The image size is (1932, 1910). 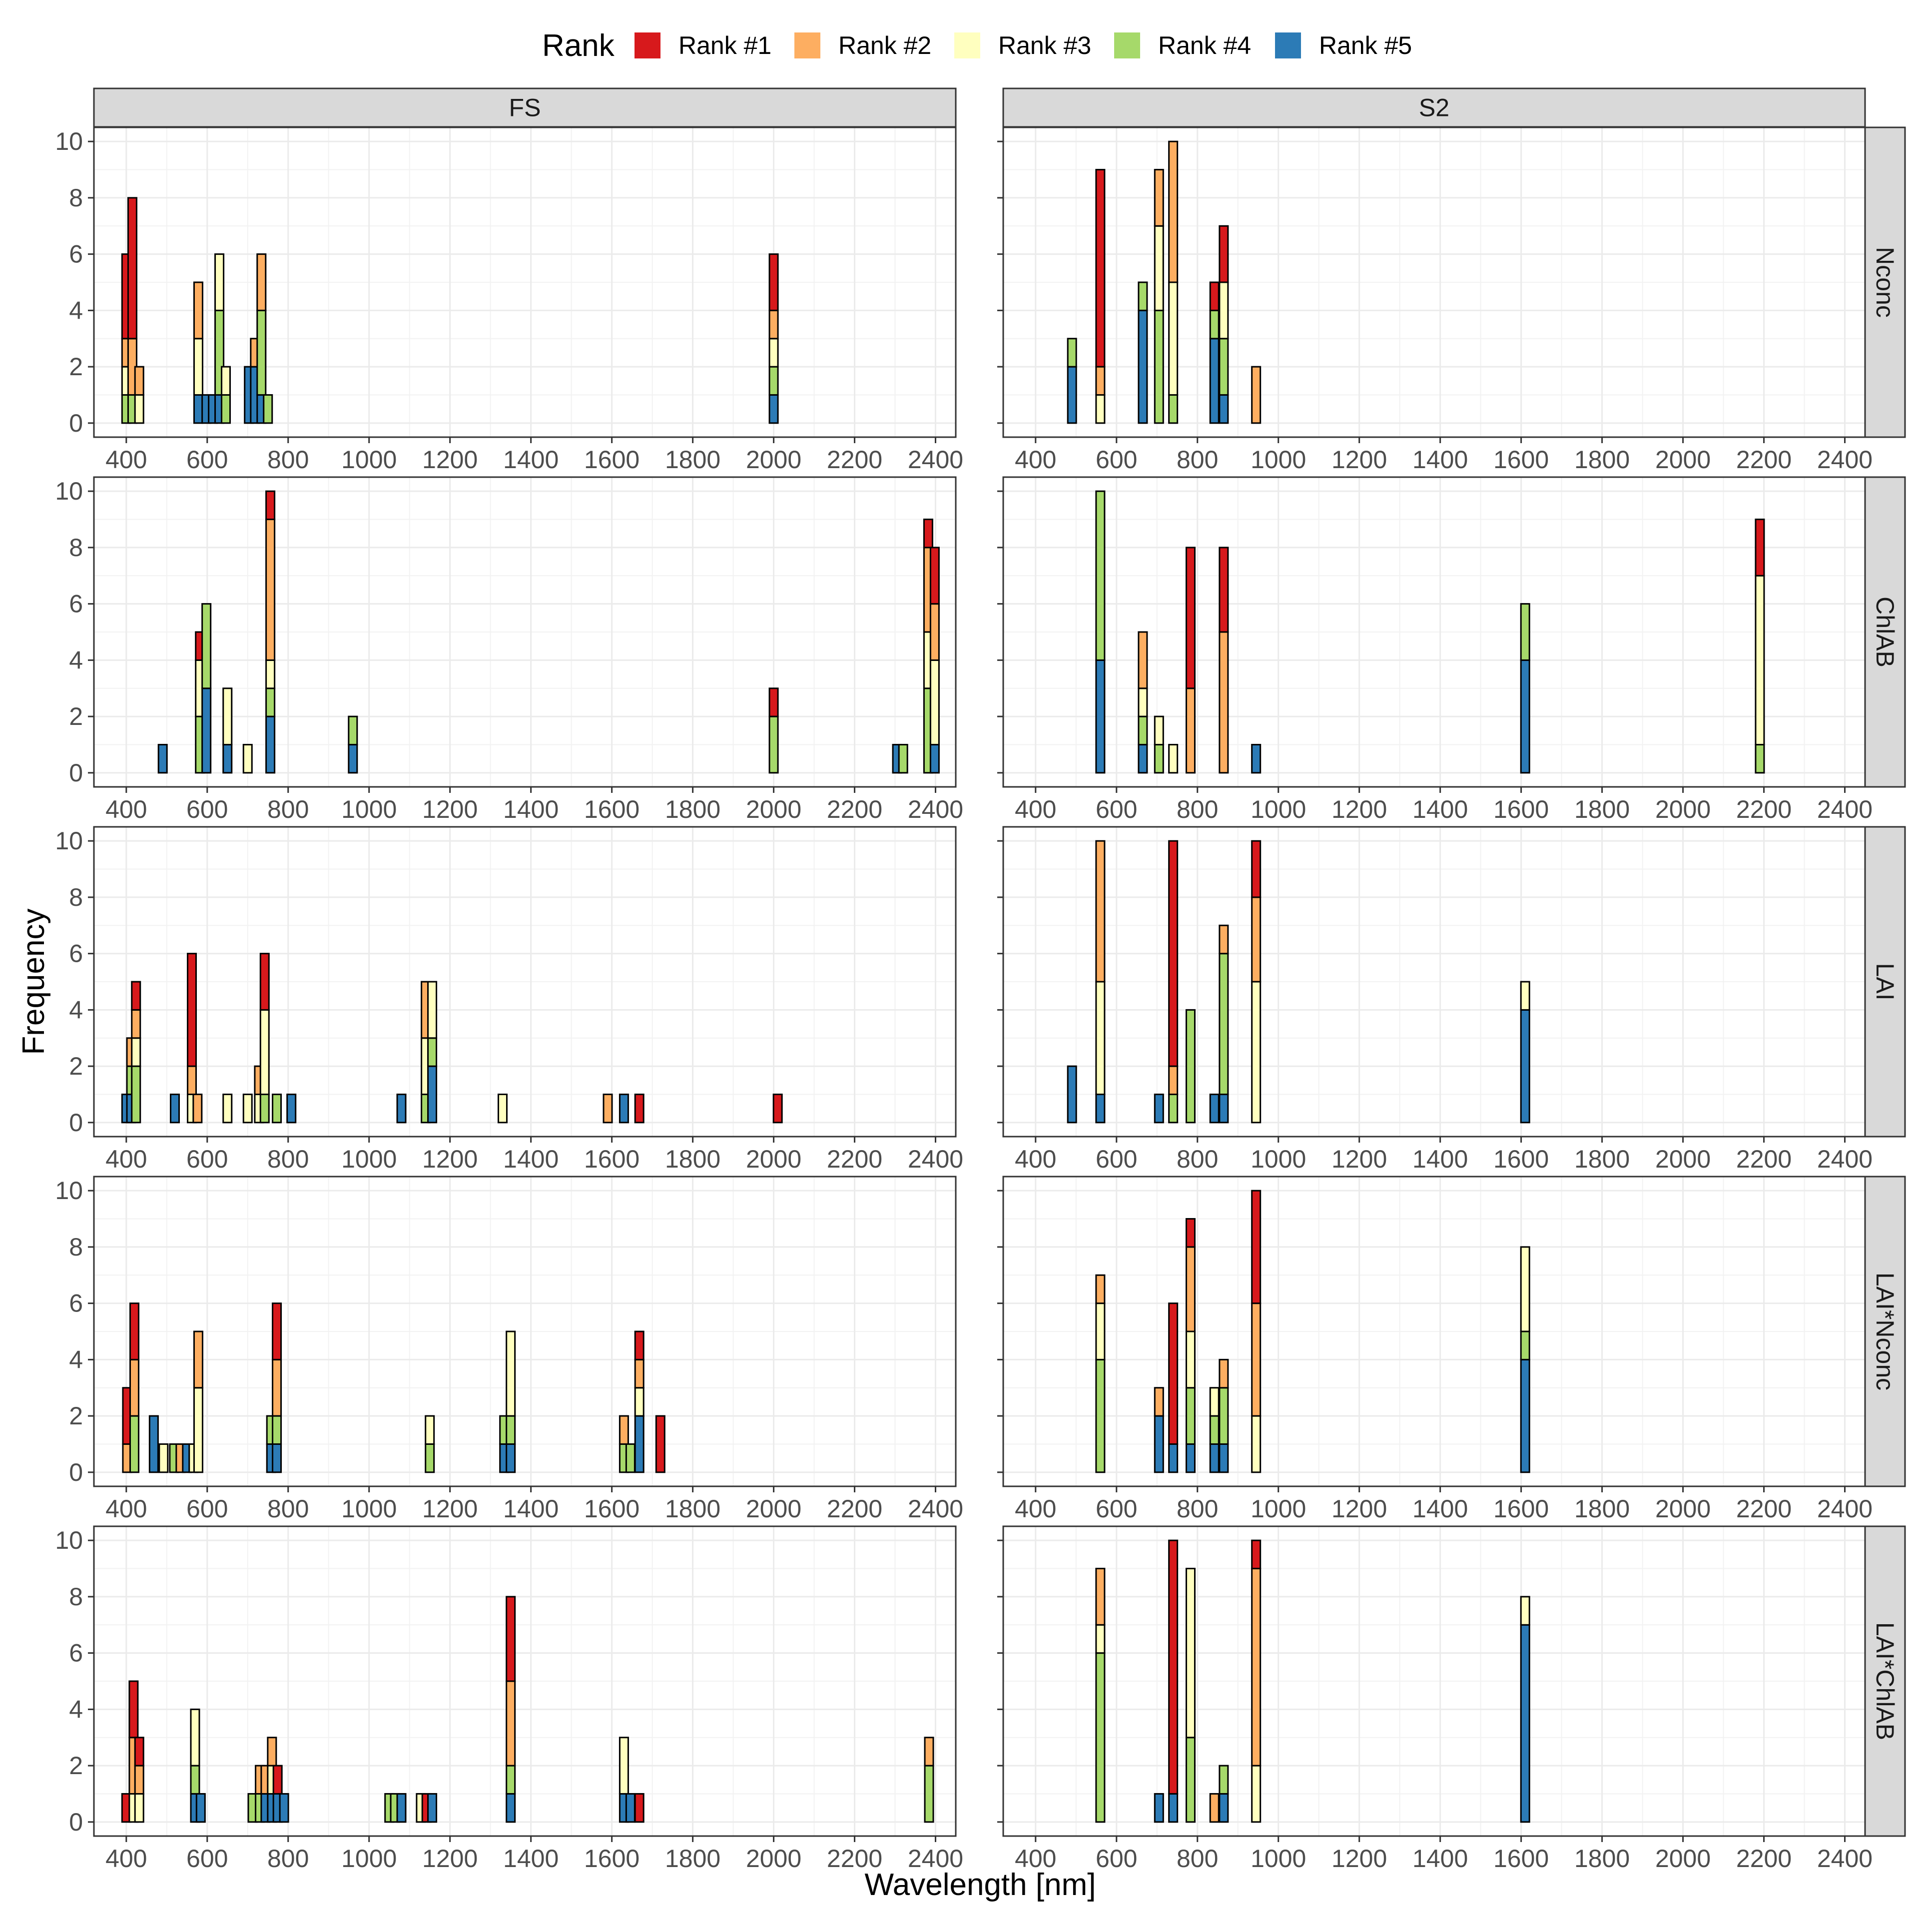 What do you see at coordinates (1885, 1331) in the screenshot?
I see `row-strip-laixnconc: LAI*Nconc` at bounding box center [1885, 1331].